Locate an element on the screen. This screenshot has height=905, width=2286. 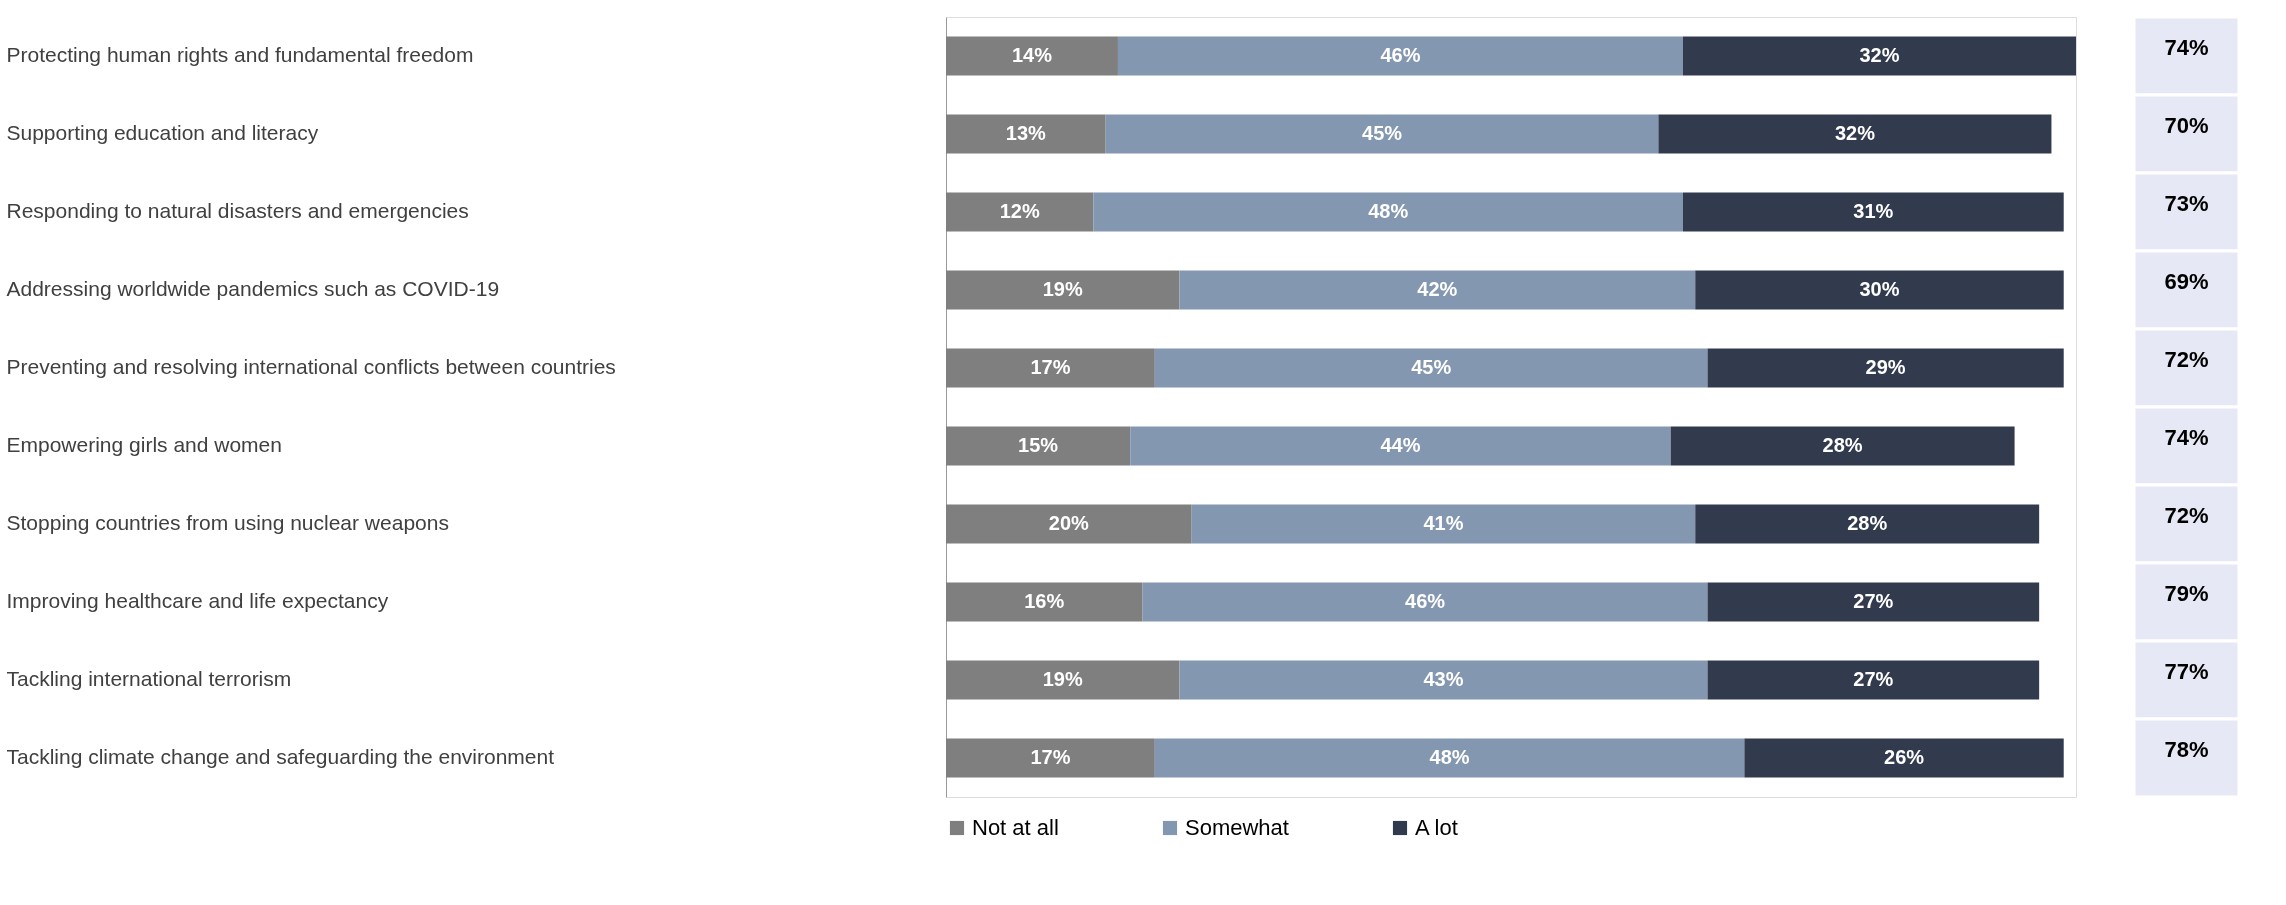
data-label: 16% is located at coordinates (1044, 601).